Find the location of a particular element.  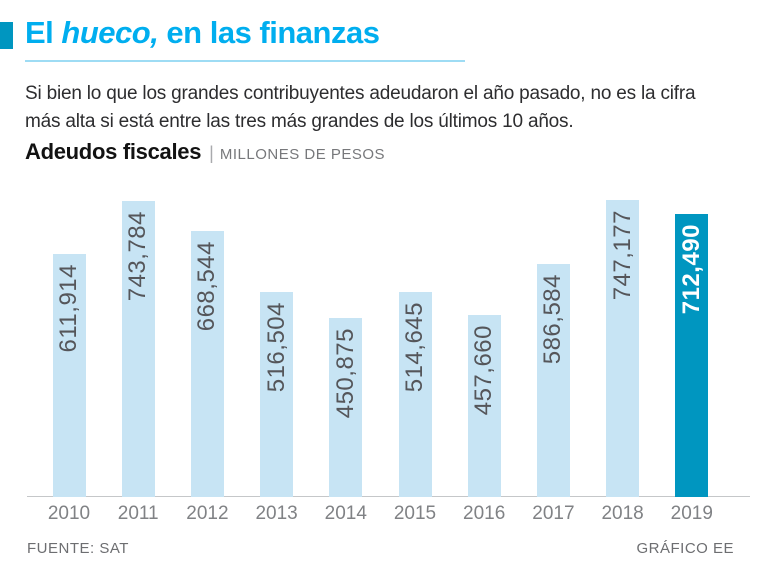

x-axis-label-2016: 2016 is located at coordinates (484, 513).